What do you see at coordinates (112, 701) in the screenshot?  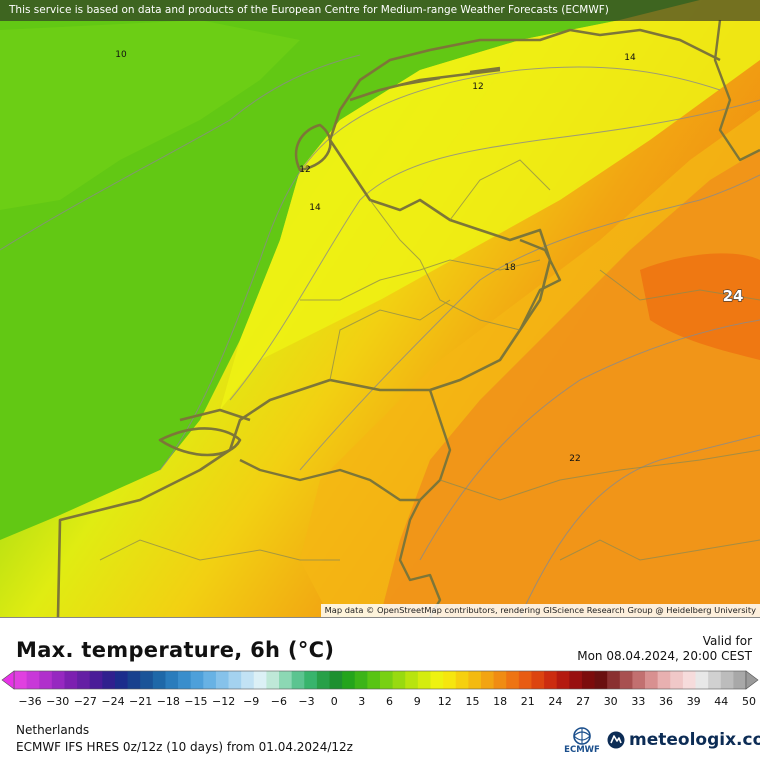 I see `scale-tick-label: −24` at bounding box center [112, 701].